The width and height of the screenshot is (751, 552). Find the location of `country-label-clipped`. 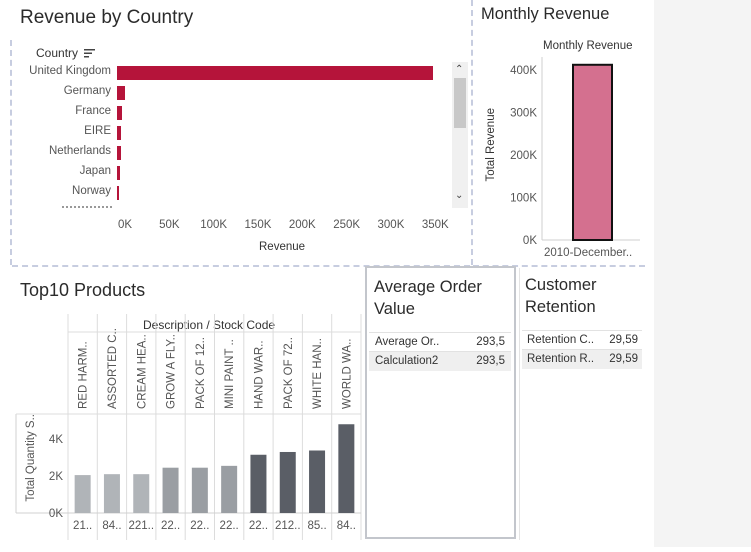

country-label-clipped is located at coordinates (87, 208).